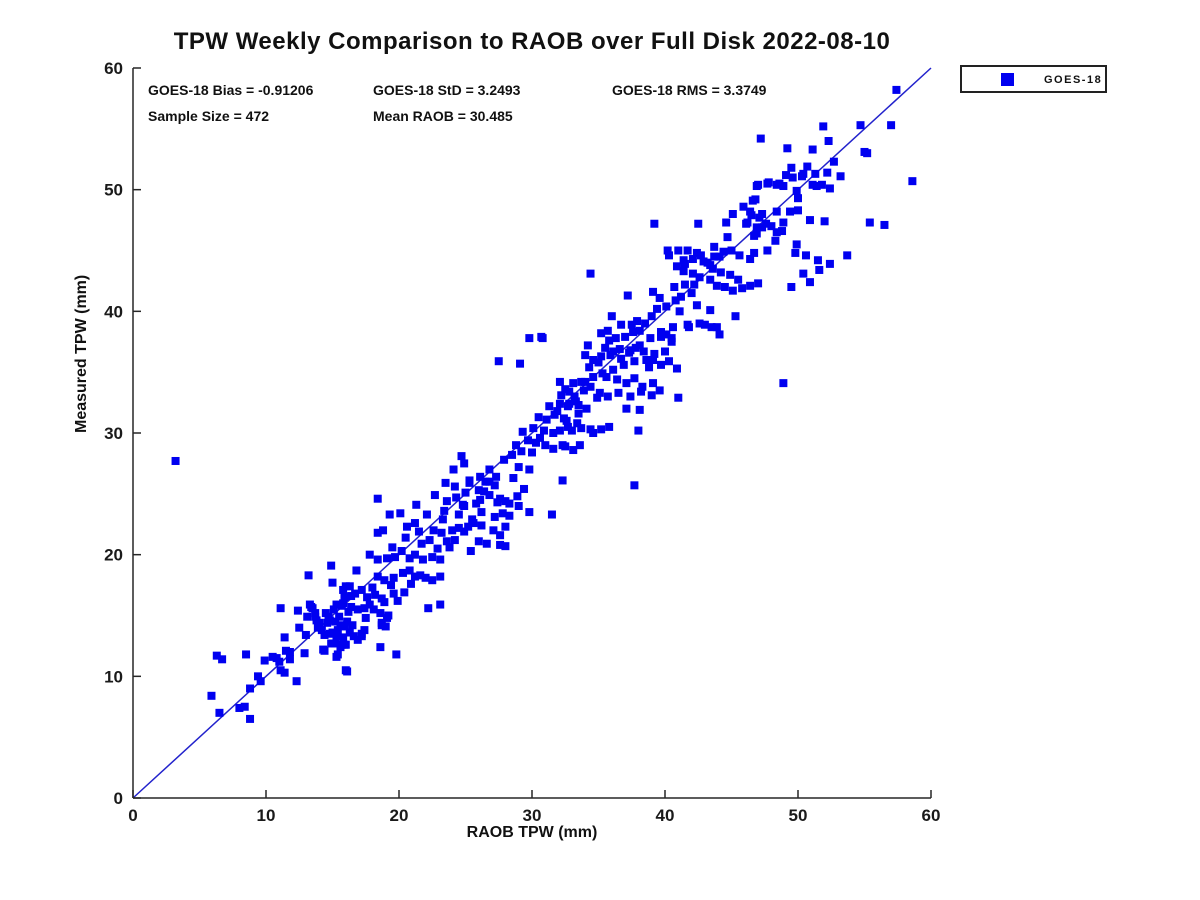 The height and width of the screenshot is (900, 1200). I want to click on stat-mean-raob: Mean RAOB = 30.485, so click(443, 116).